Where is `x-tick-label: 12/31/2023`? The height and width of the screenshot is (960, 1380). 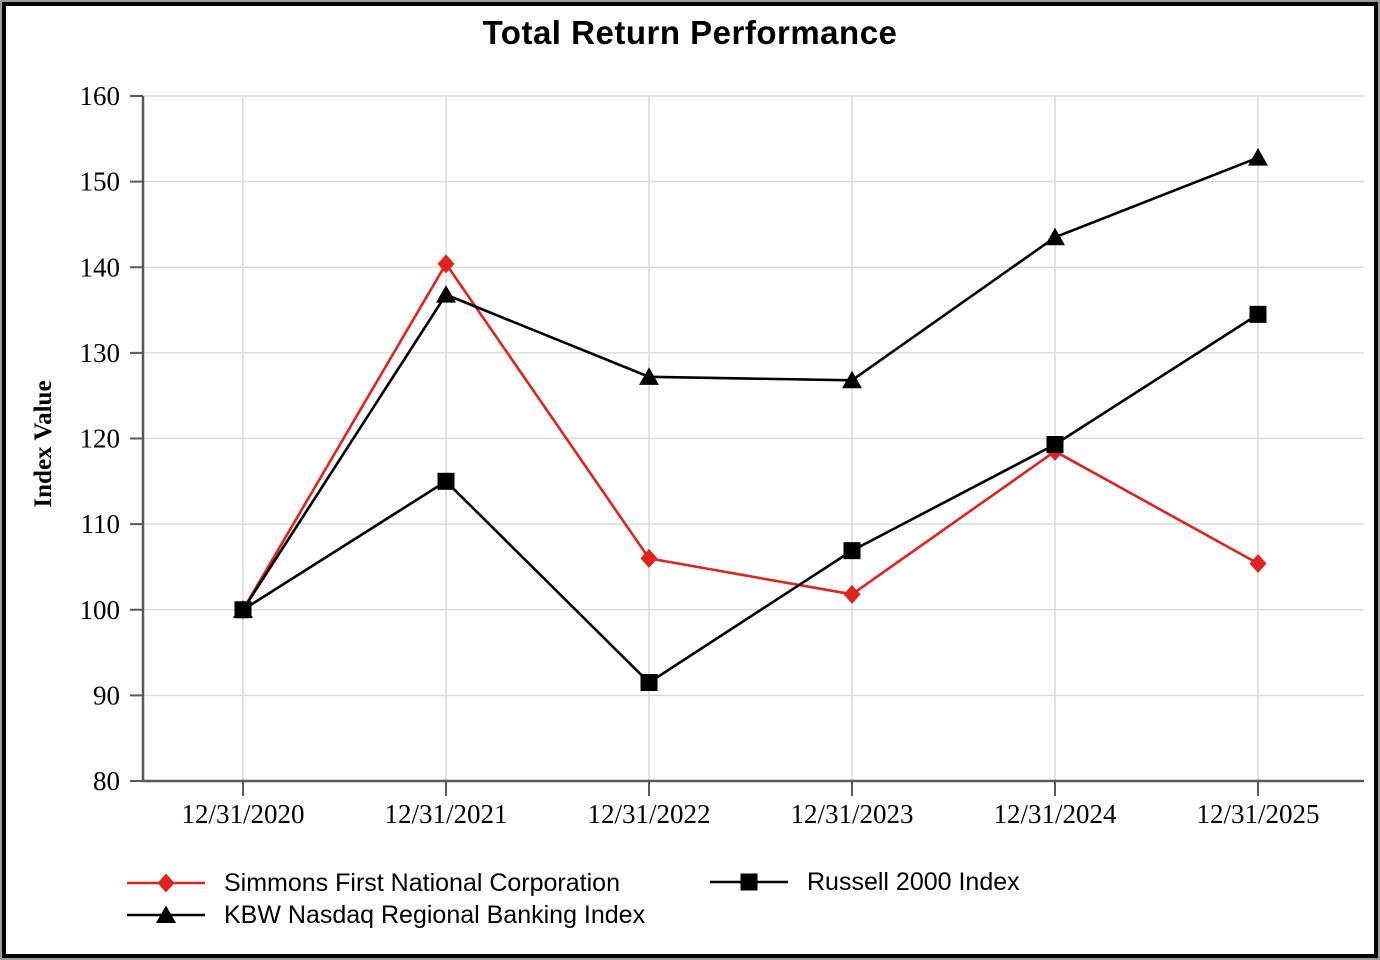 x-tick-label: 12/31/2023 is located at coordinates (851, 814).